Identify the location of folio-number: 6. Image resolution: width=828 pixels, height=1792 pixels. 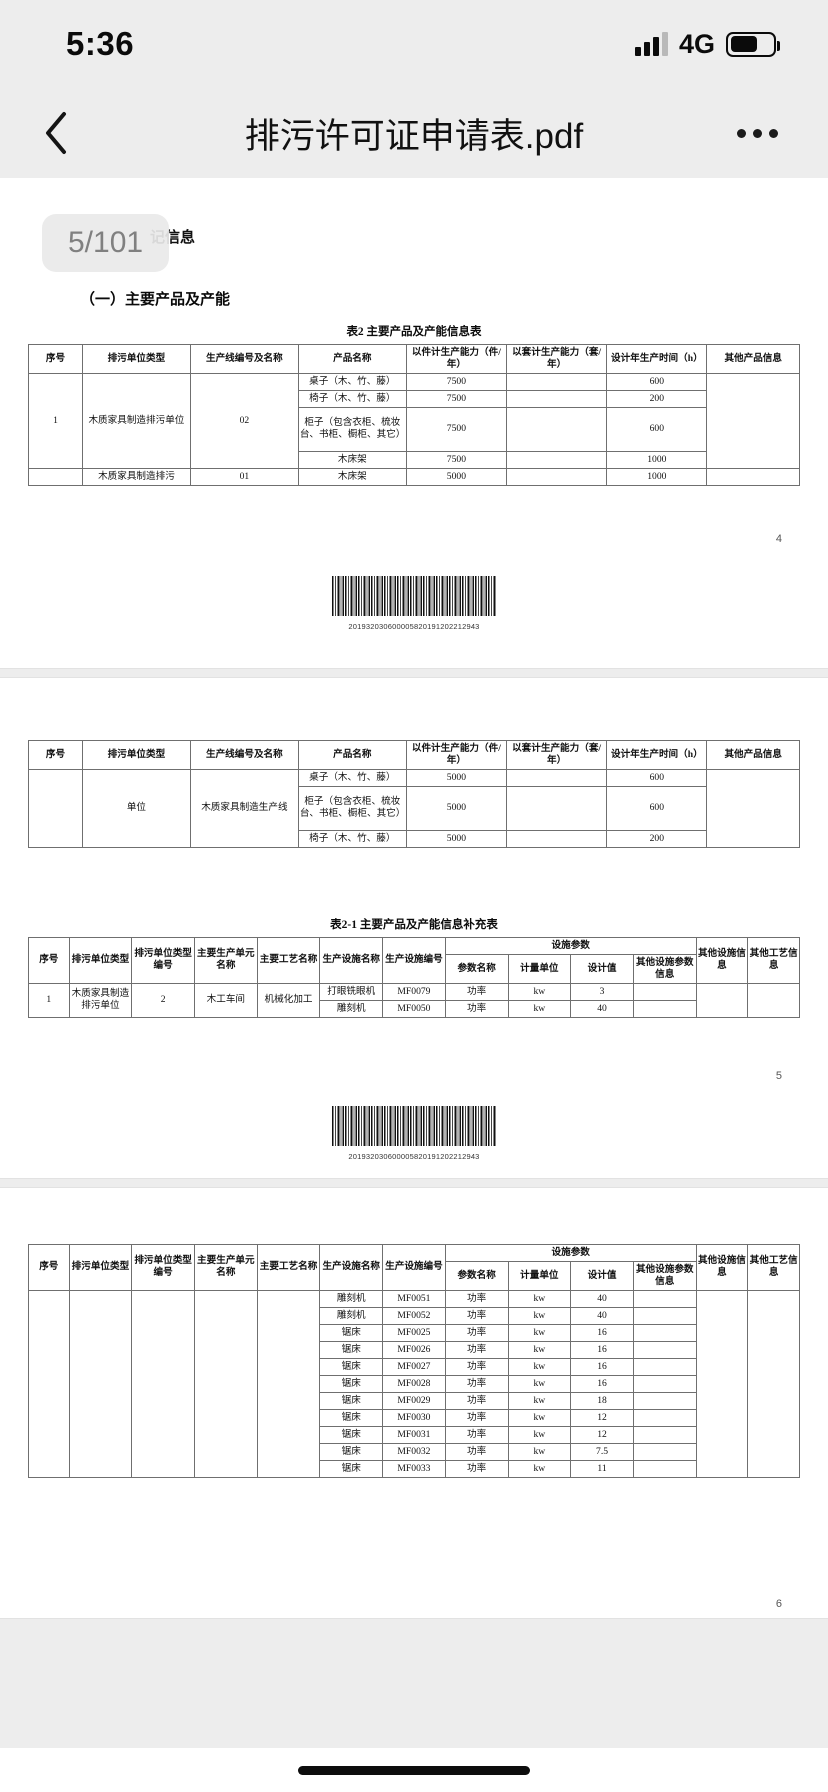
(778, 1604).